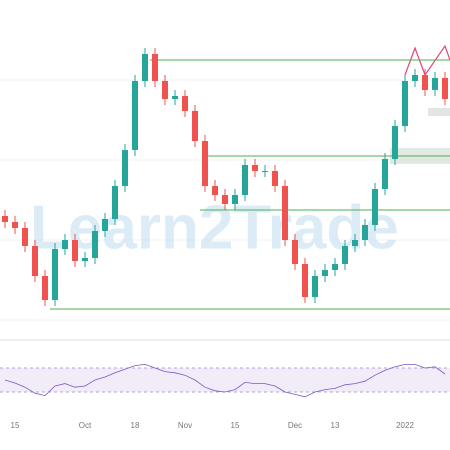 Image resolution: width=450 pixels, height=450 pixels. I want to click on x-tick-label: Oct, so click(85, 425).